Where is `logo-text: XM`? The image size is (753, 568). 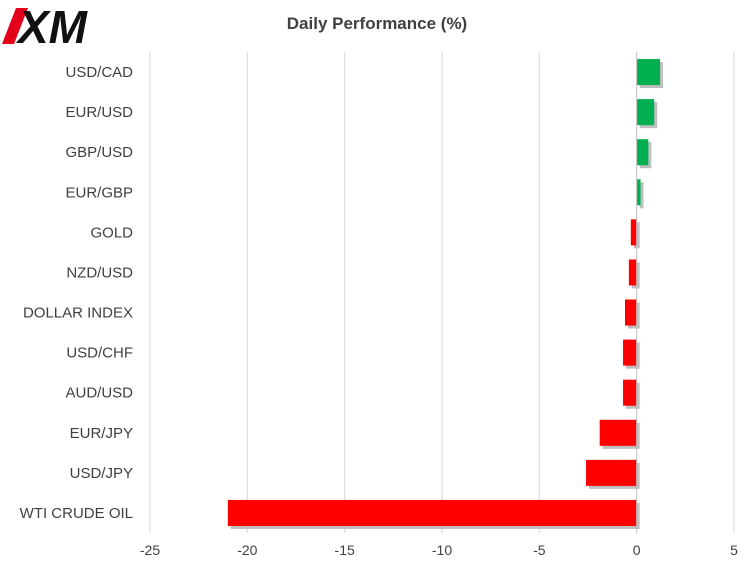 logo-text: XM is located at coordinates (52, 27).